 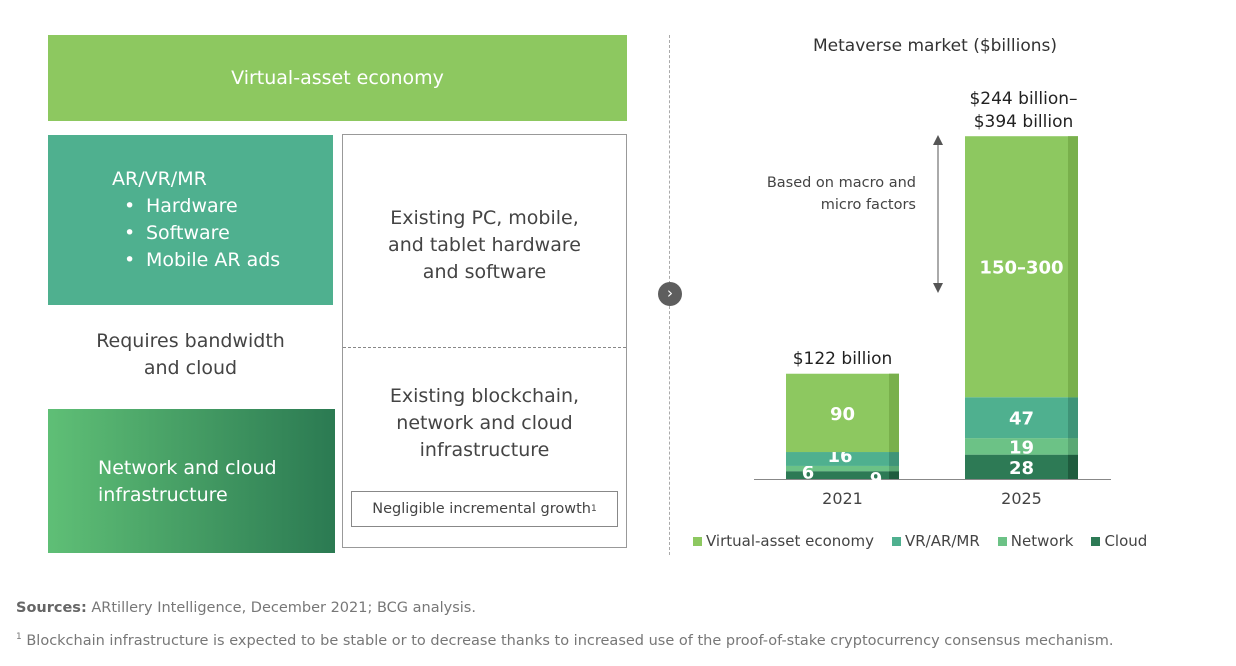 What do you see at coordinates (938, 140) in the screenshot?
I see `arrow-up-icon` at bounding box center [938, 140].